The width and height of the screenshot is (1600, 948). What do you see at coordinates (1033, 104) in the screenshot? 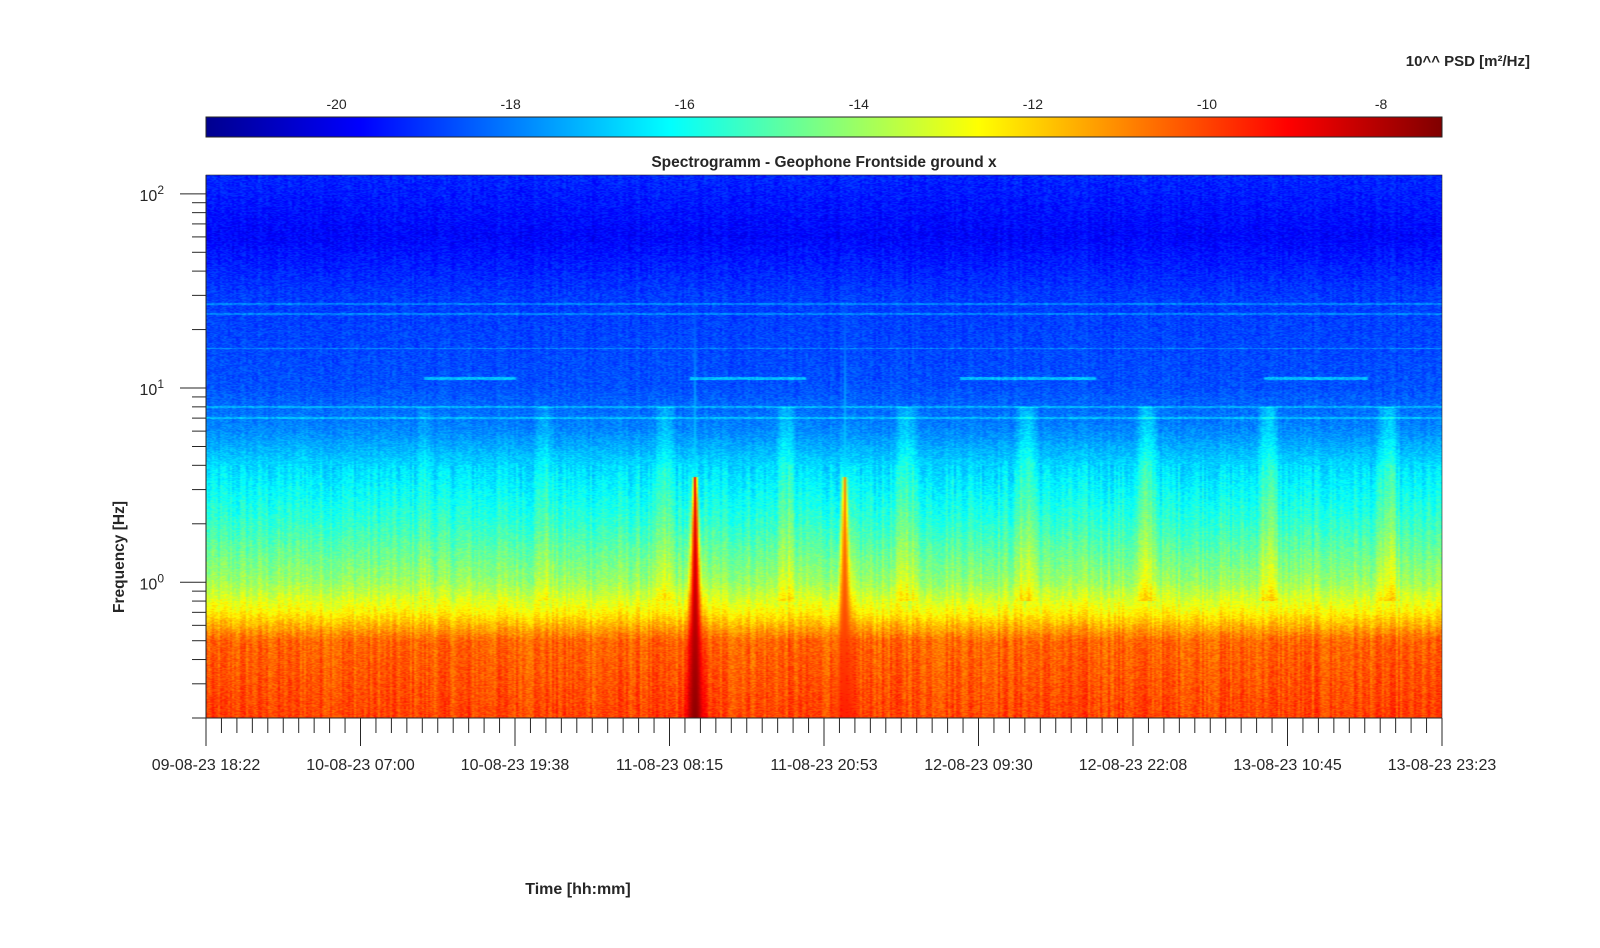
I see `colorbar-tick-label: -12` at bounding box center [1033, 104].